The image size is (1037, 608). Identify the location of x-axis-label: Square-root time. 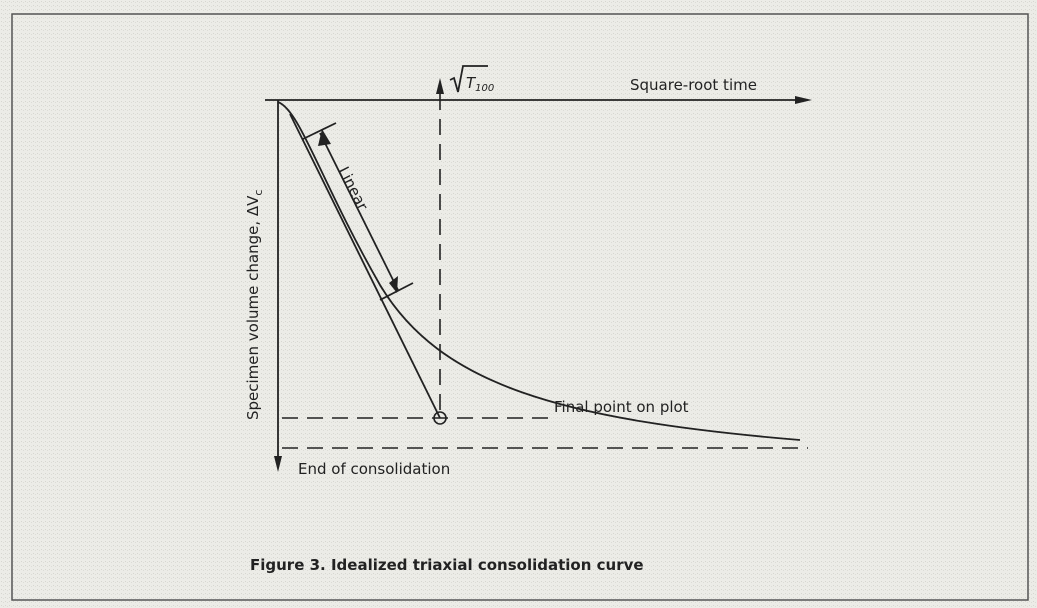
(693, 85).